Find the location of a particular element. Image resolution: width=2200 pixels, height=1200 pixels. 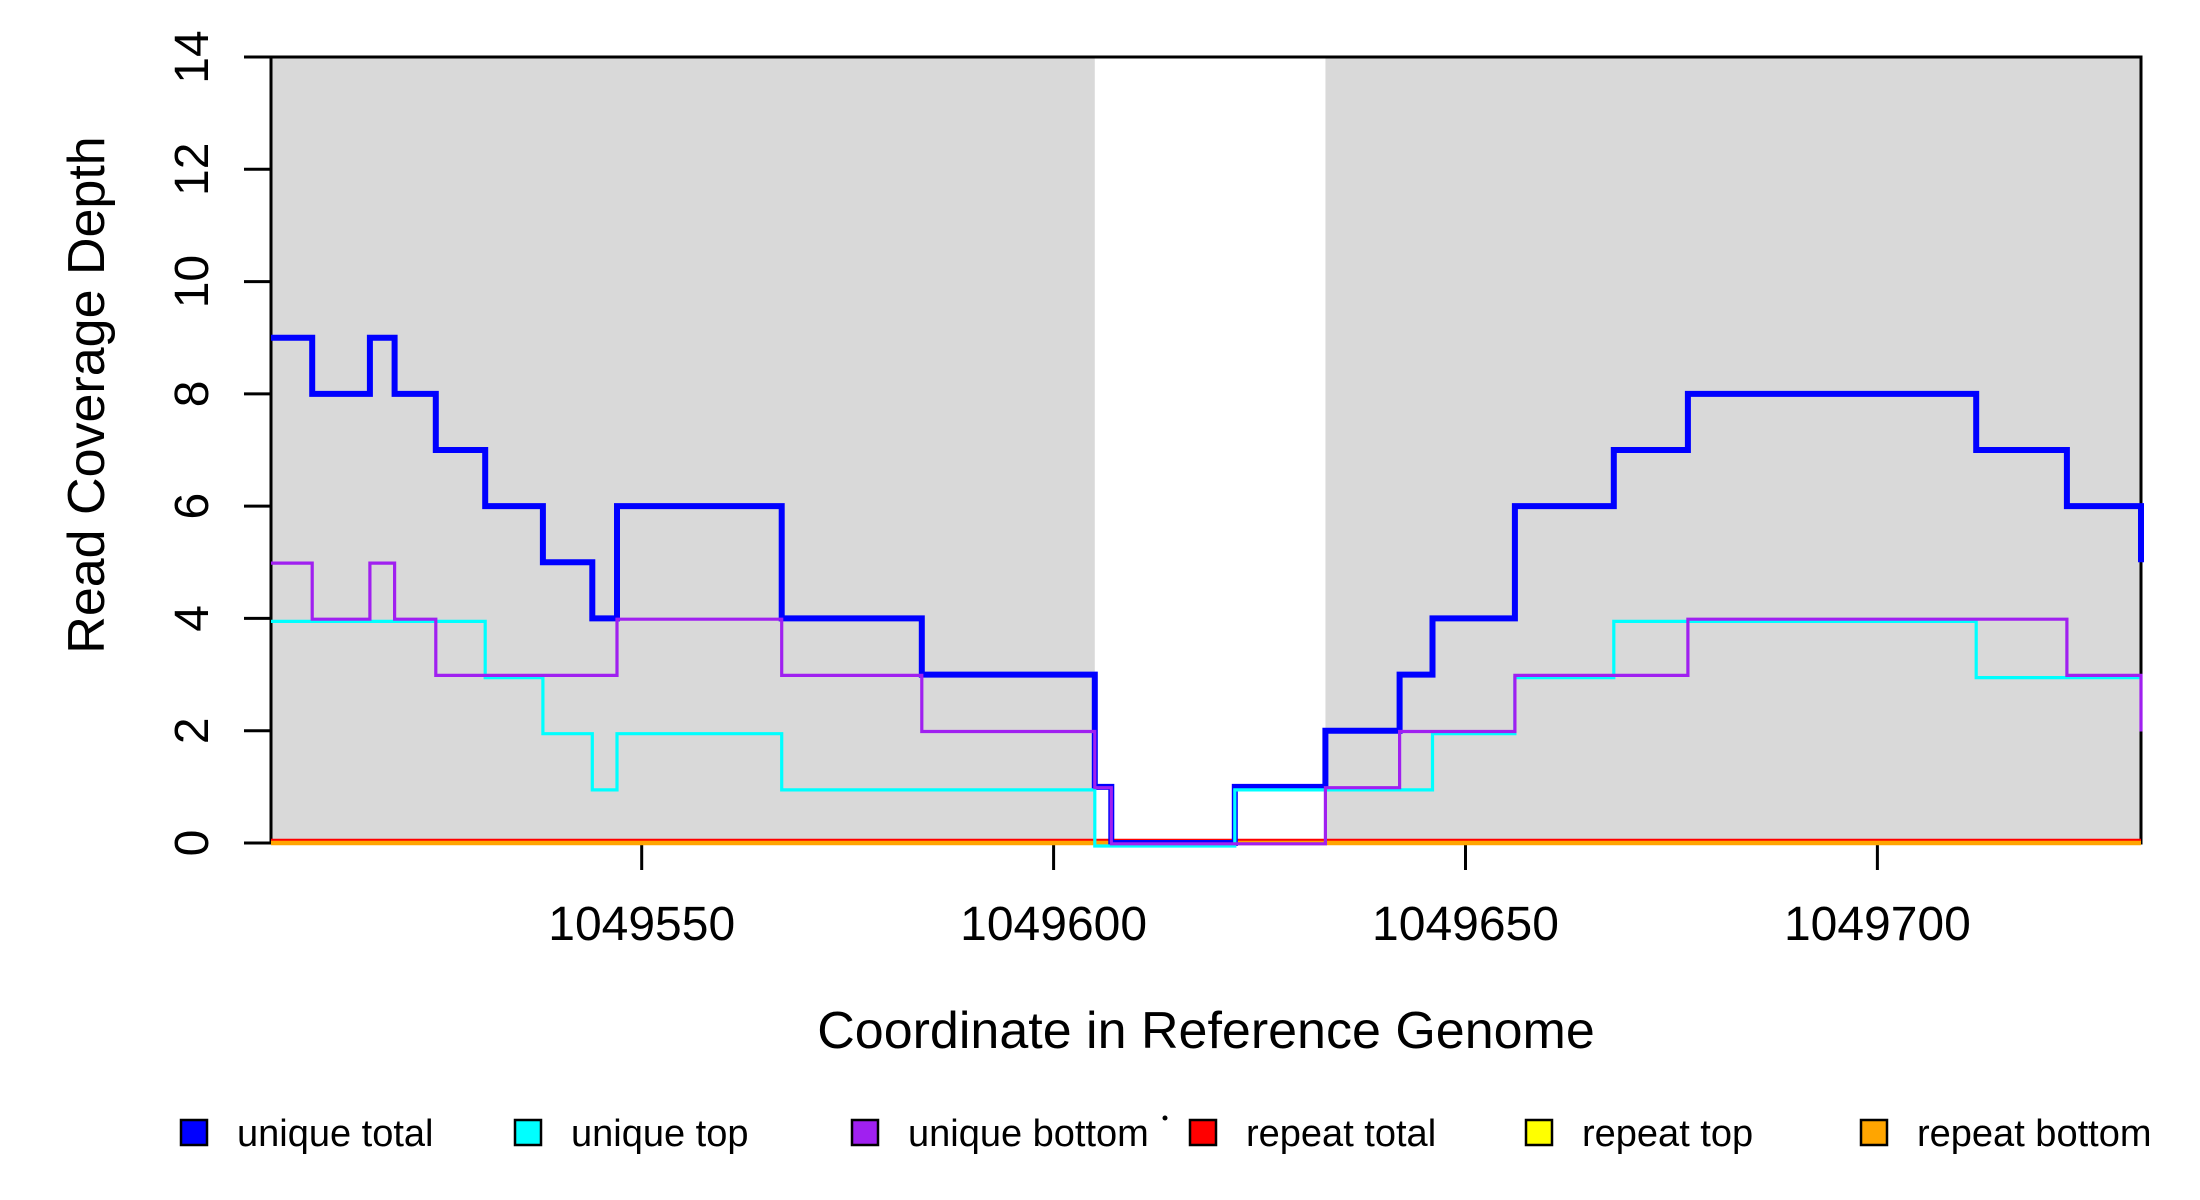

legend-swatch-unique-total is located at coordinates (194, 1132).